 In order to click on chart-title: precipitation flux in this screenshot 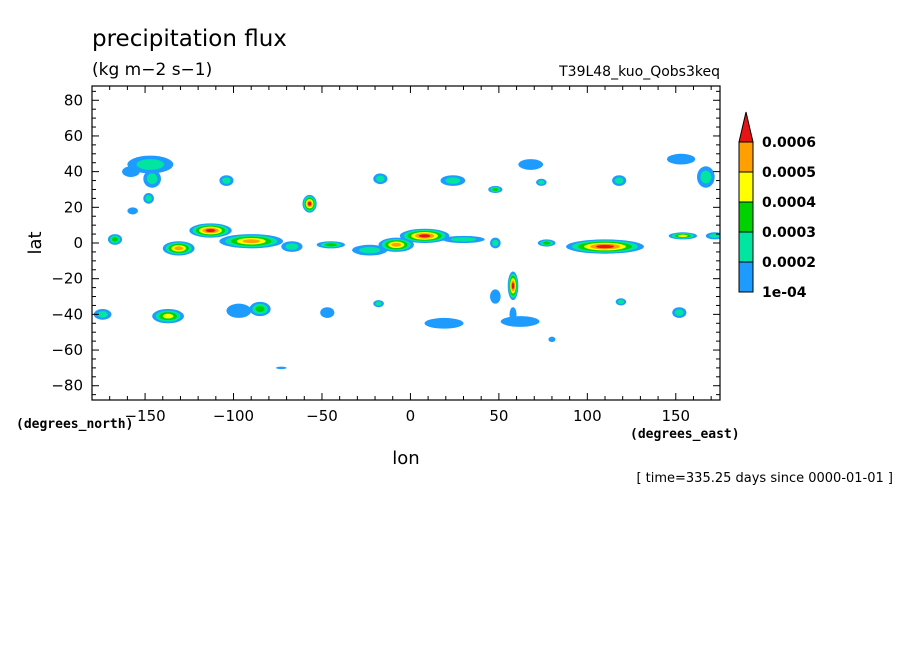, I will do `click(189, 39)`.